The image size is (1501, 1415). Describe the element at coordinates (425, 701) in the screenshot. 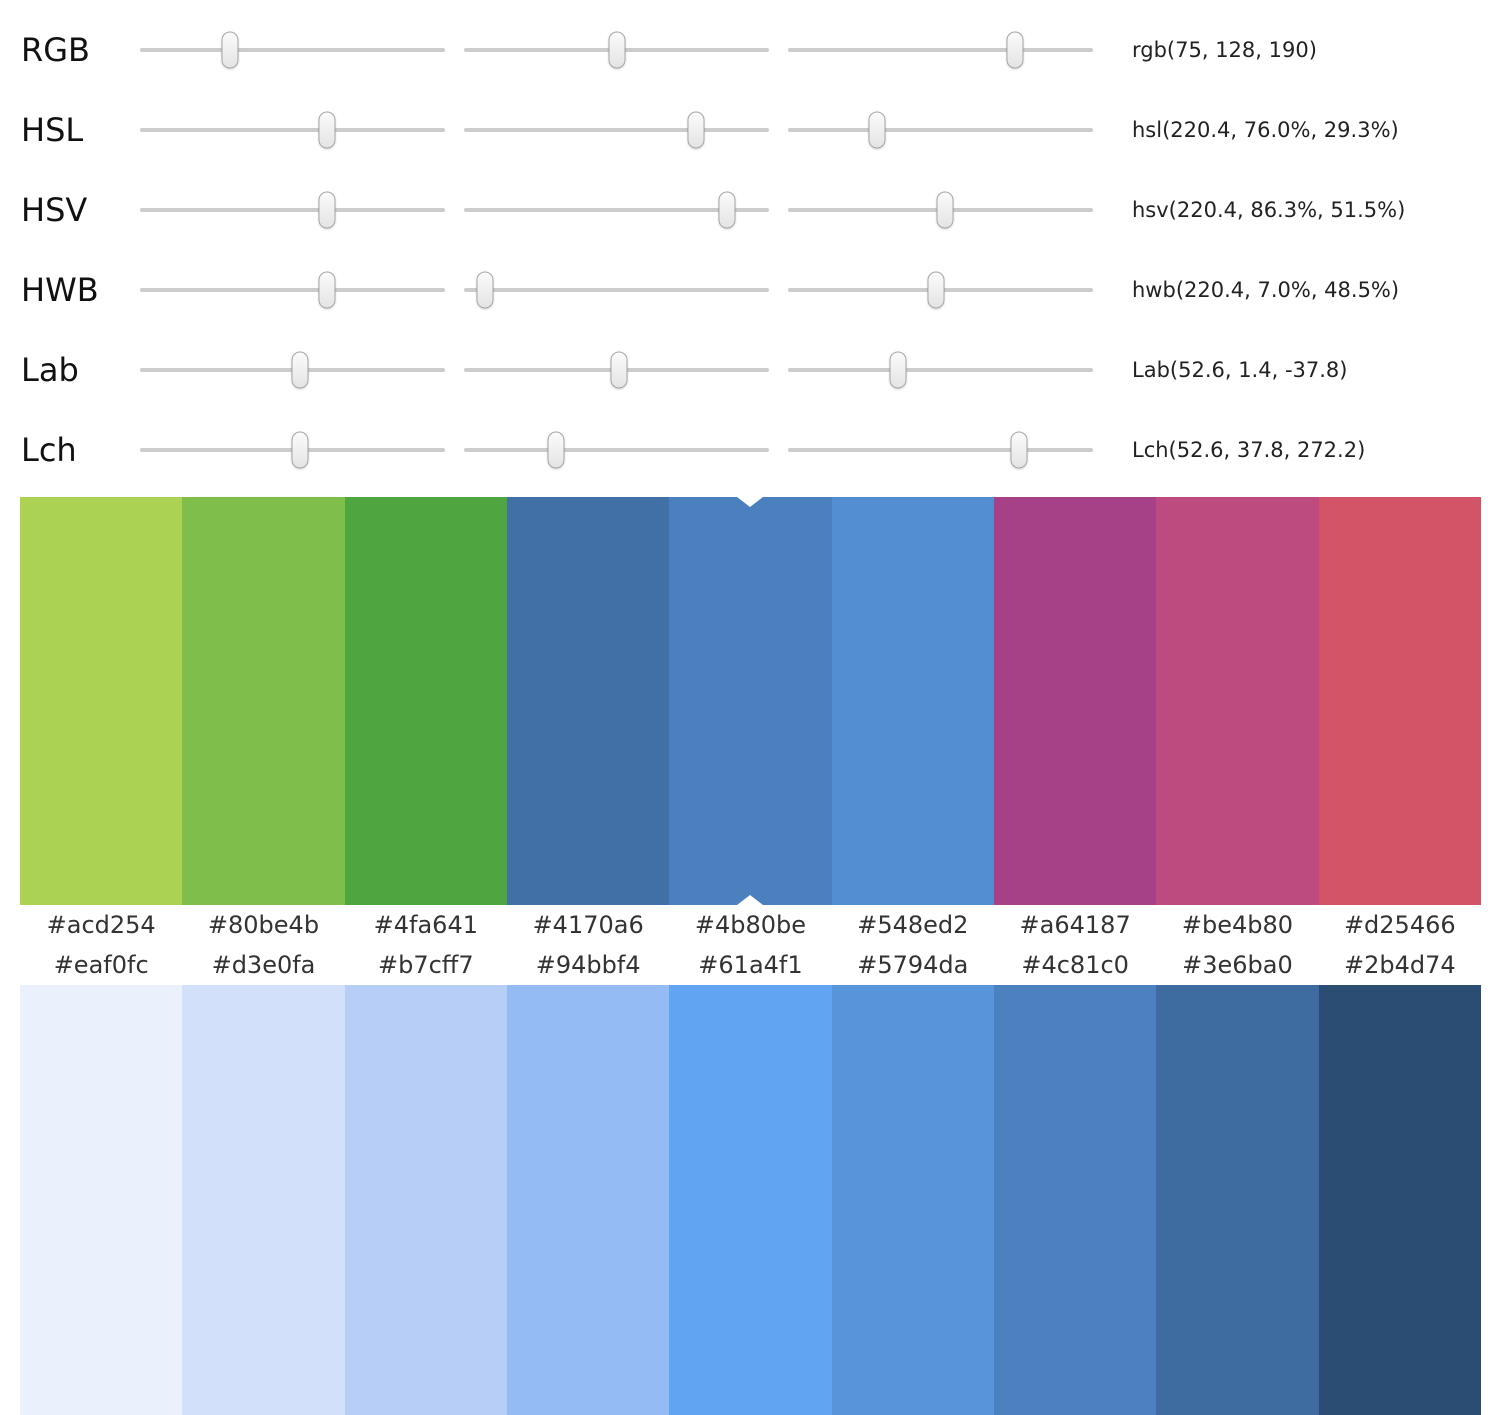

I see `swatch-4fa641` at that location.